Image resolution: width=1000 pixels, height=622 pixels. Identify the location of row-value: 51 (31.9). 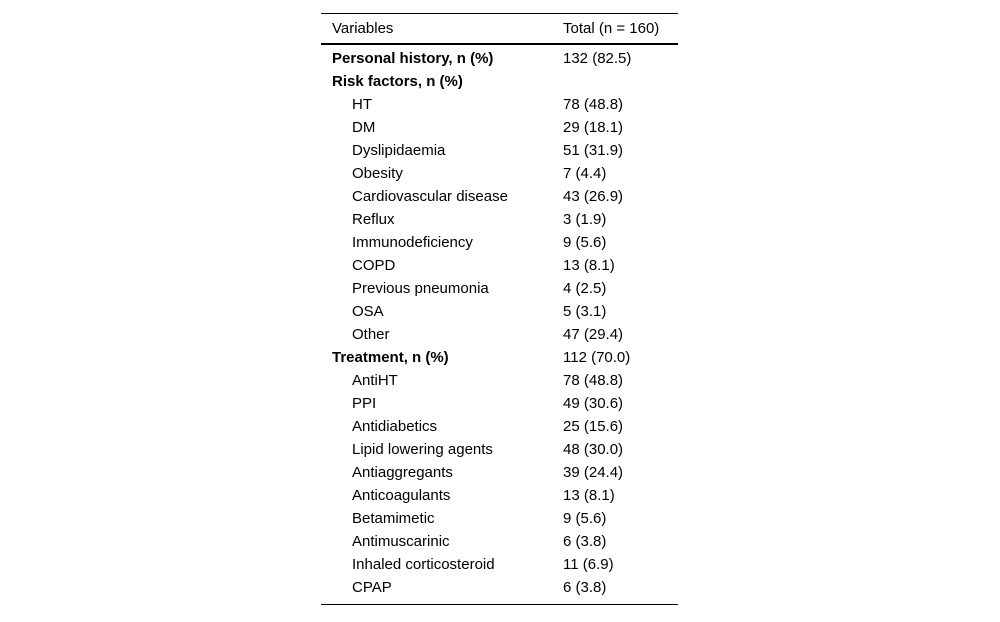
(593, 150).